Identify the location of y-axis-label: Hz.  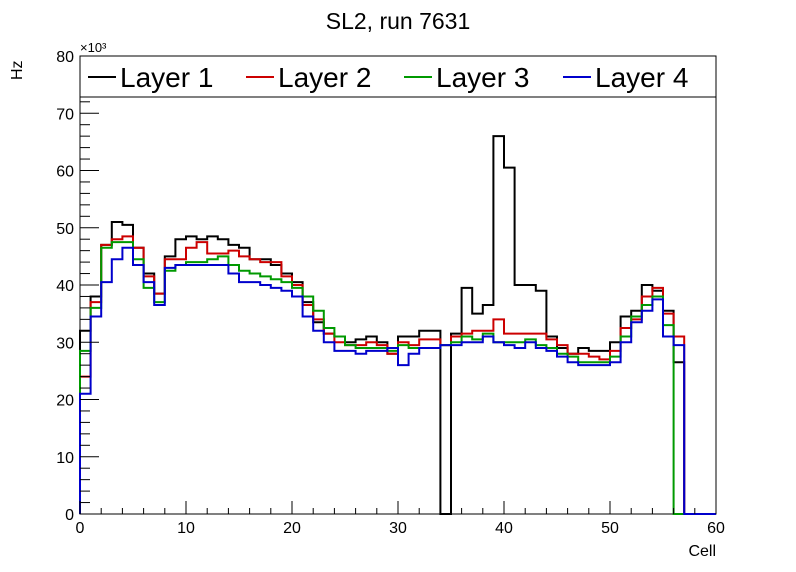
(17, 70).